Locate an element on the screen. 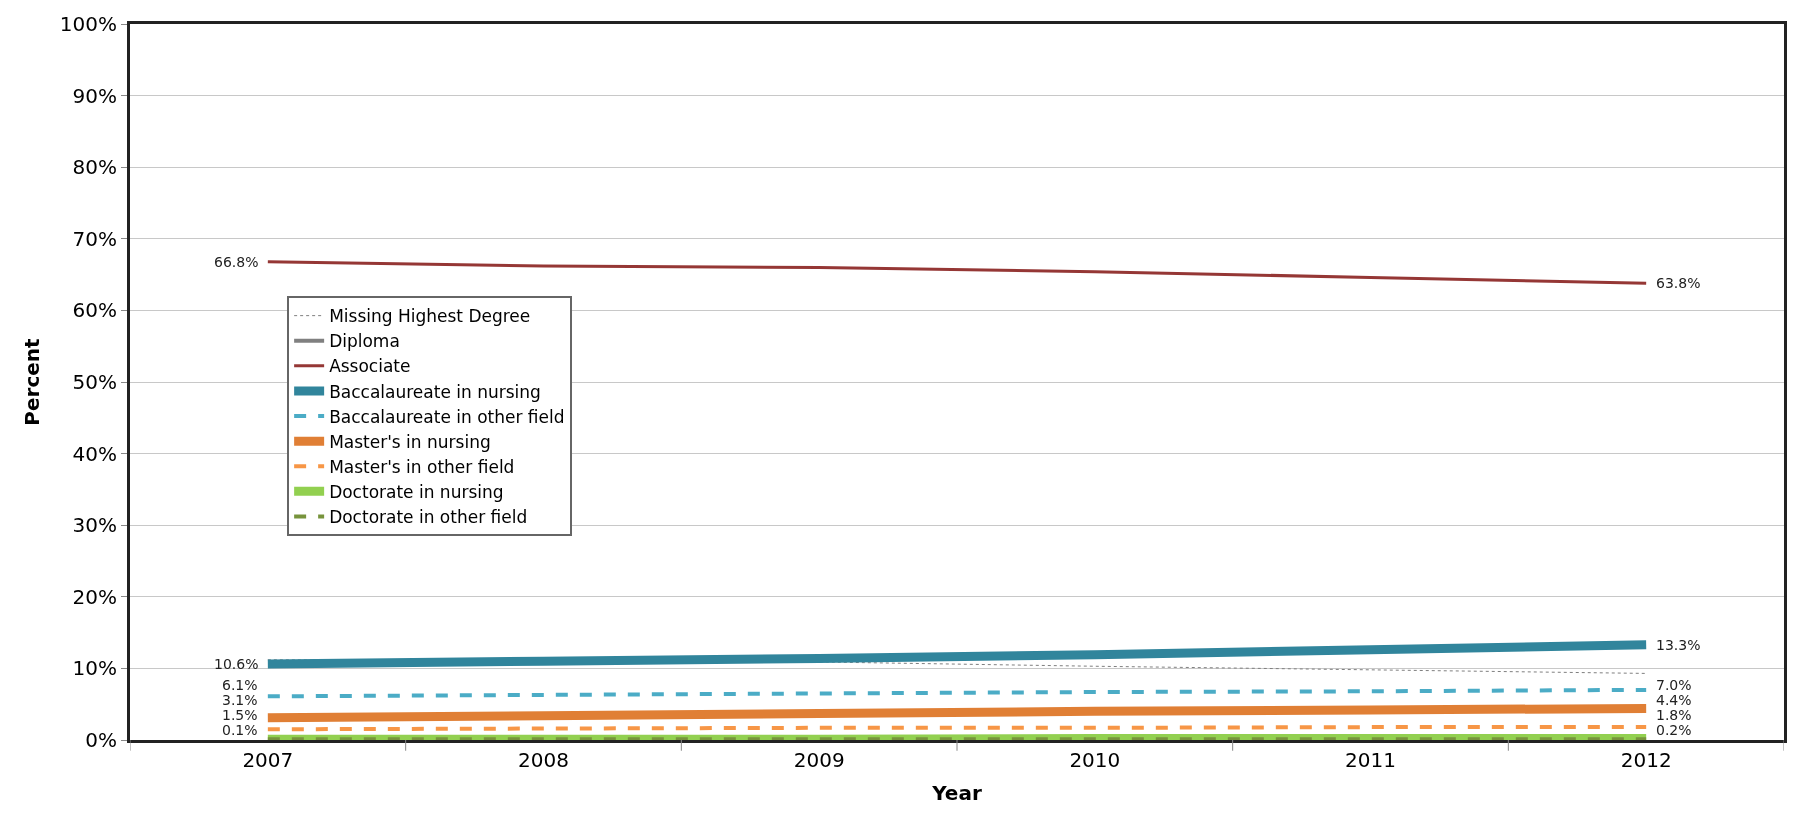  y-tick-label: 20% is located at coordinates (94, 596).